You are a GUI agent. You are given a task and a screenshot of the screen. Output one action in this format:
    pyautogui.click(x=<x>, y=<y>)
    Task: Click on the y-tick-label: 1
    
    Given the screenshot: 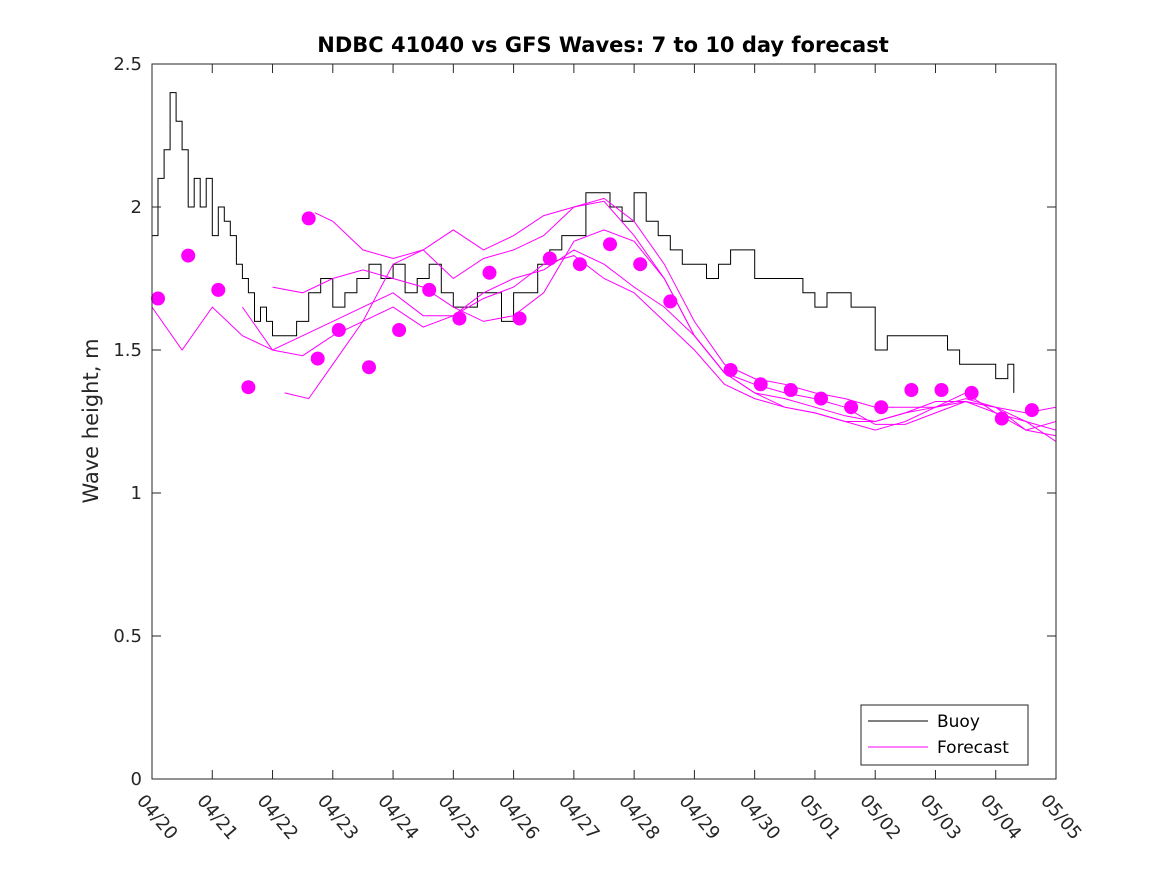 What is the action you would take?
    pyautogui.click(x=136, y=493)
    